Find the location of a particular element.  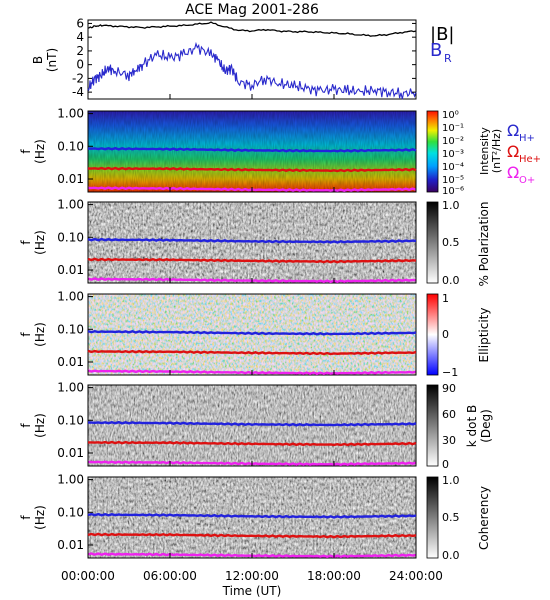

colorbar-tick: 10⁻² is located at coordinates (453, 141).